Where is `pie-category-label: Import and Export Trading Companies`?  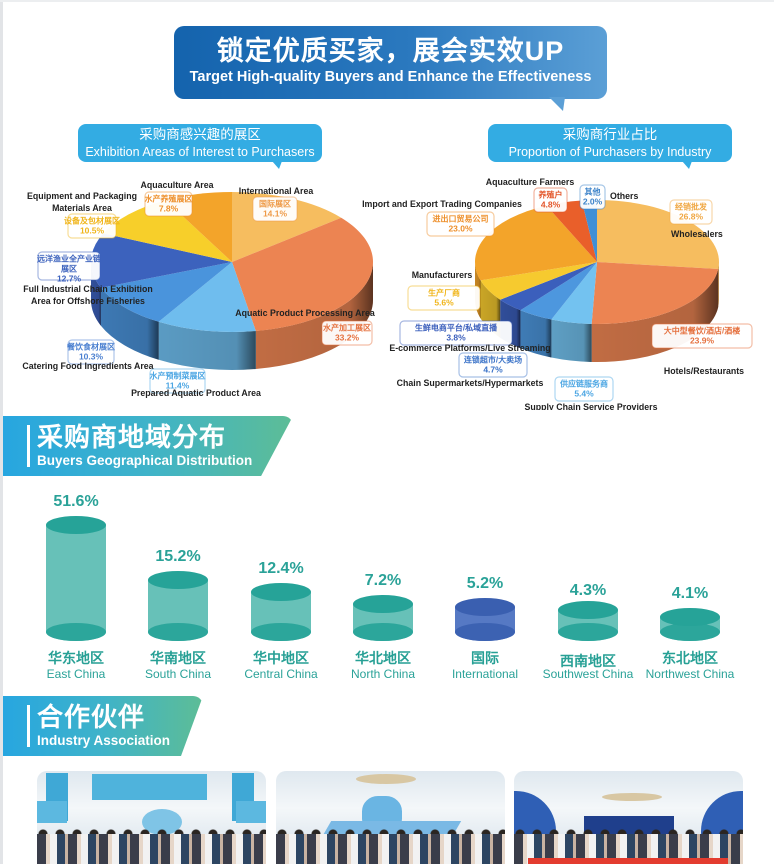
pie-category-label: Import and Export Trading Companies is located at coordinates (442, 204).